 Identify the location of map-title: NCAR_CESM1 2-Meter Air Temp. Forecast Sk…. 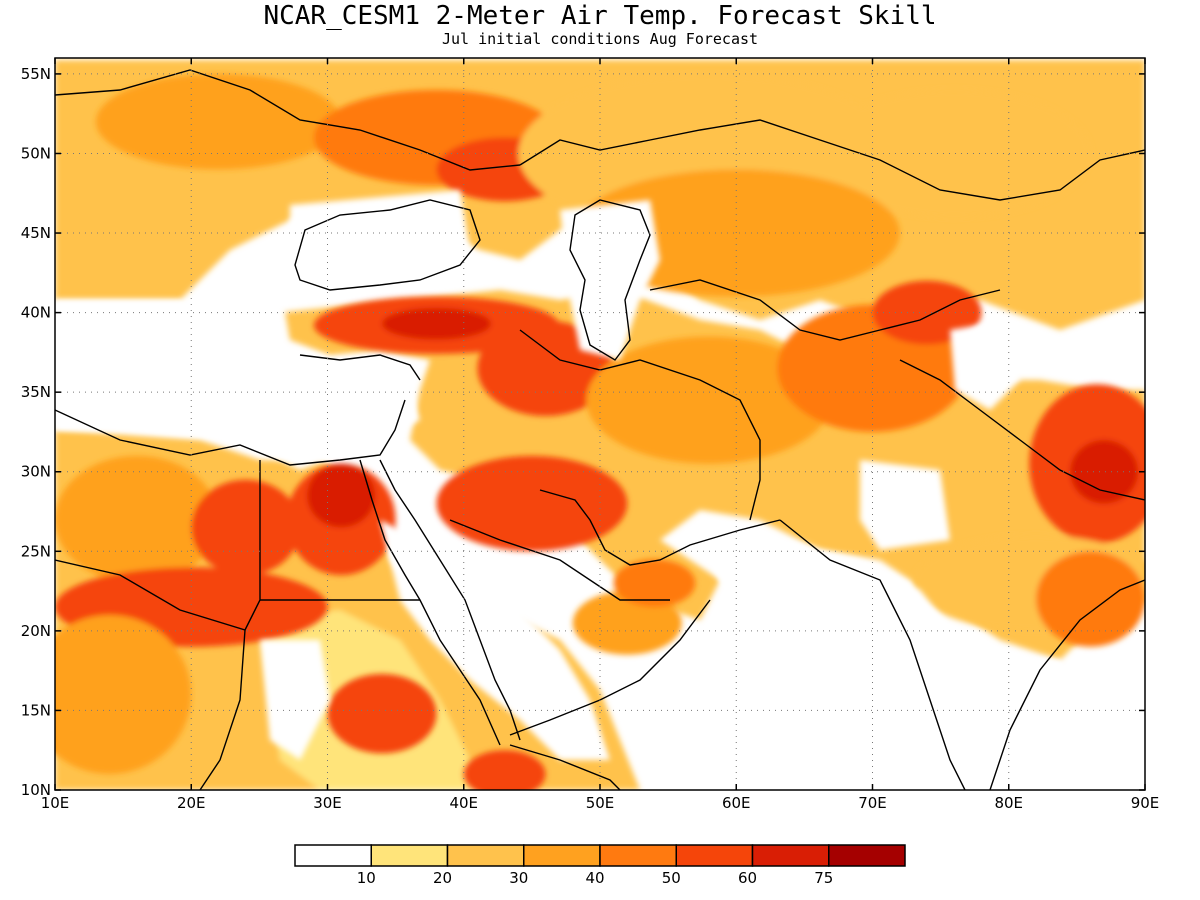
(599, 16).